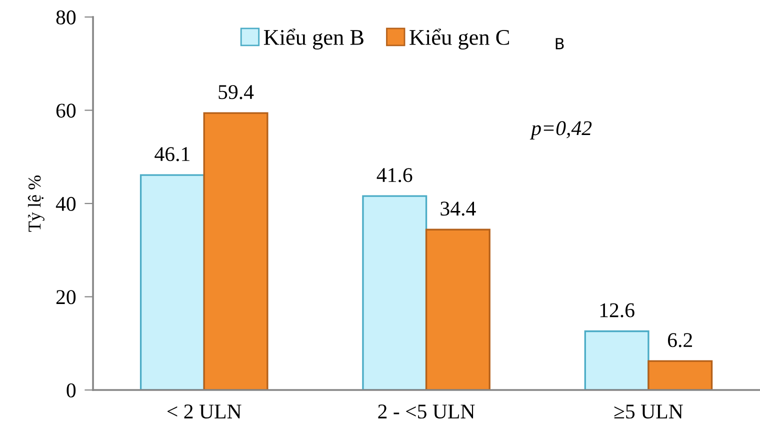 This screenshot has height=434, width=760. I want to click on x-tick-label: 2 - <5 ULN, so click(426, 411).